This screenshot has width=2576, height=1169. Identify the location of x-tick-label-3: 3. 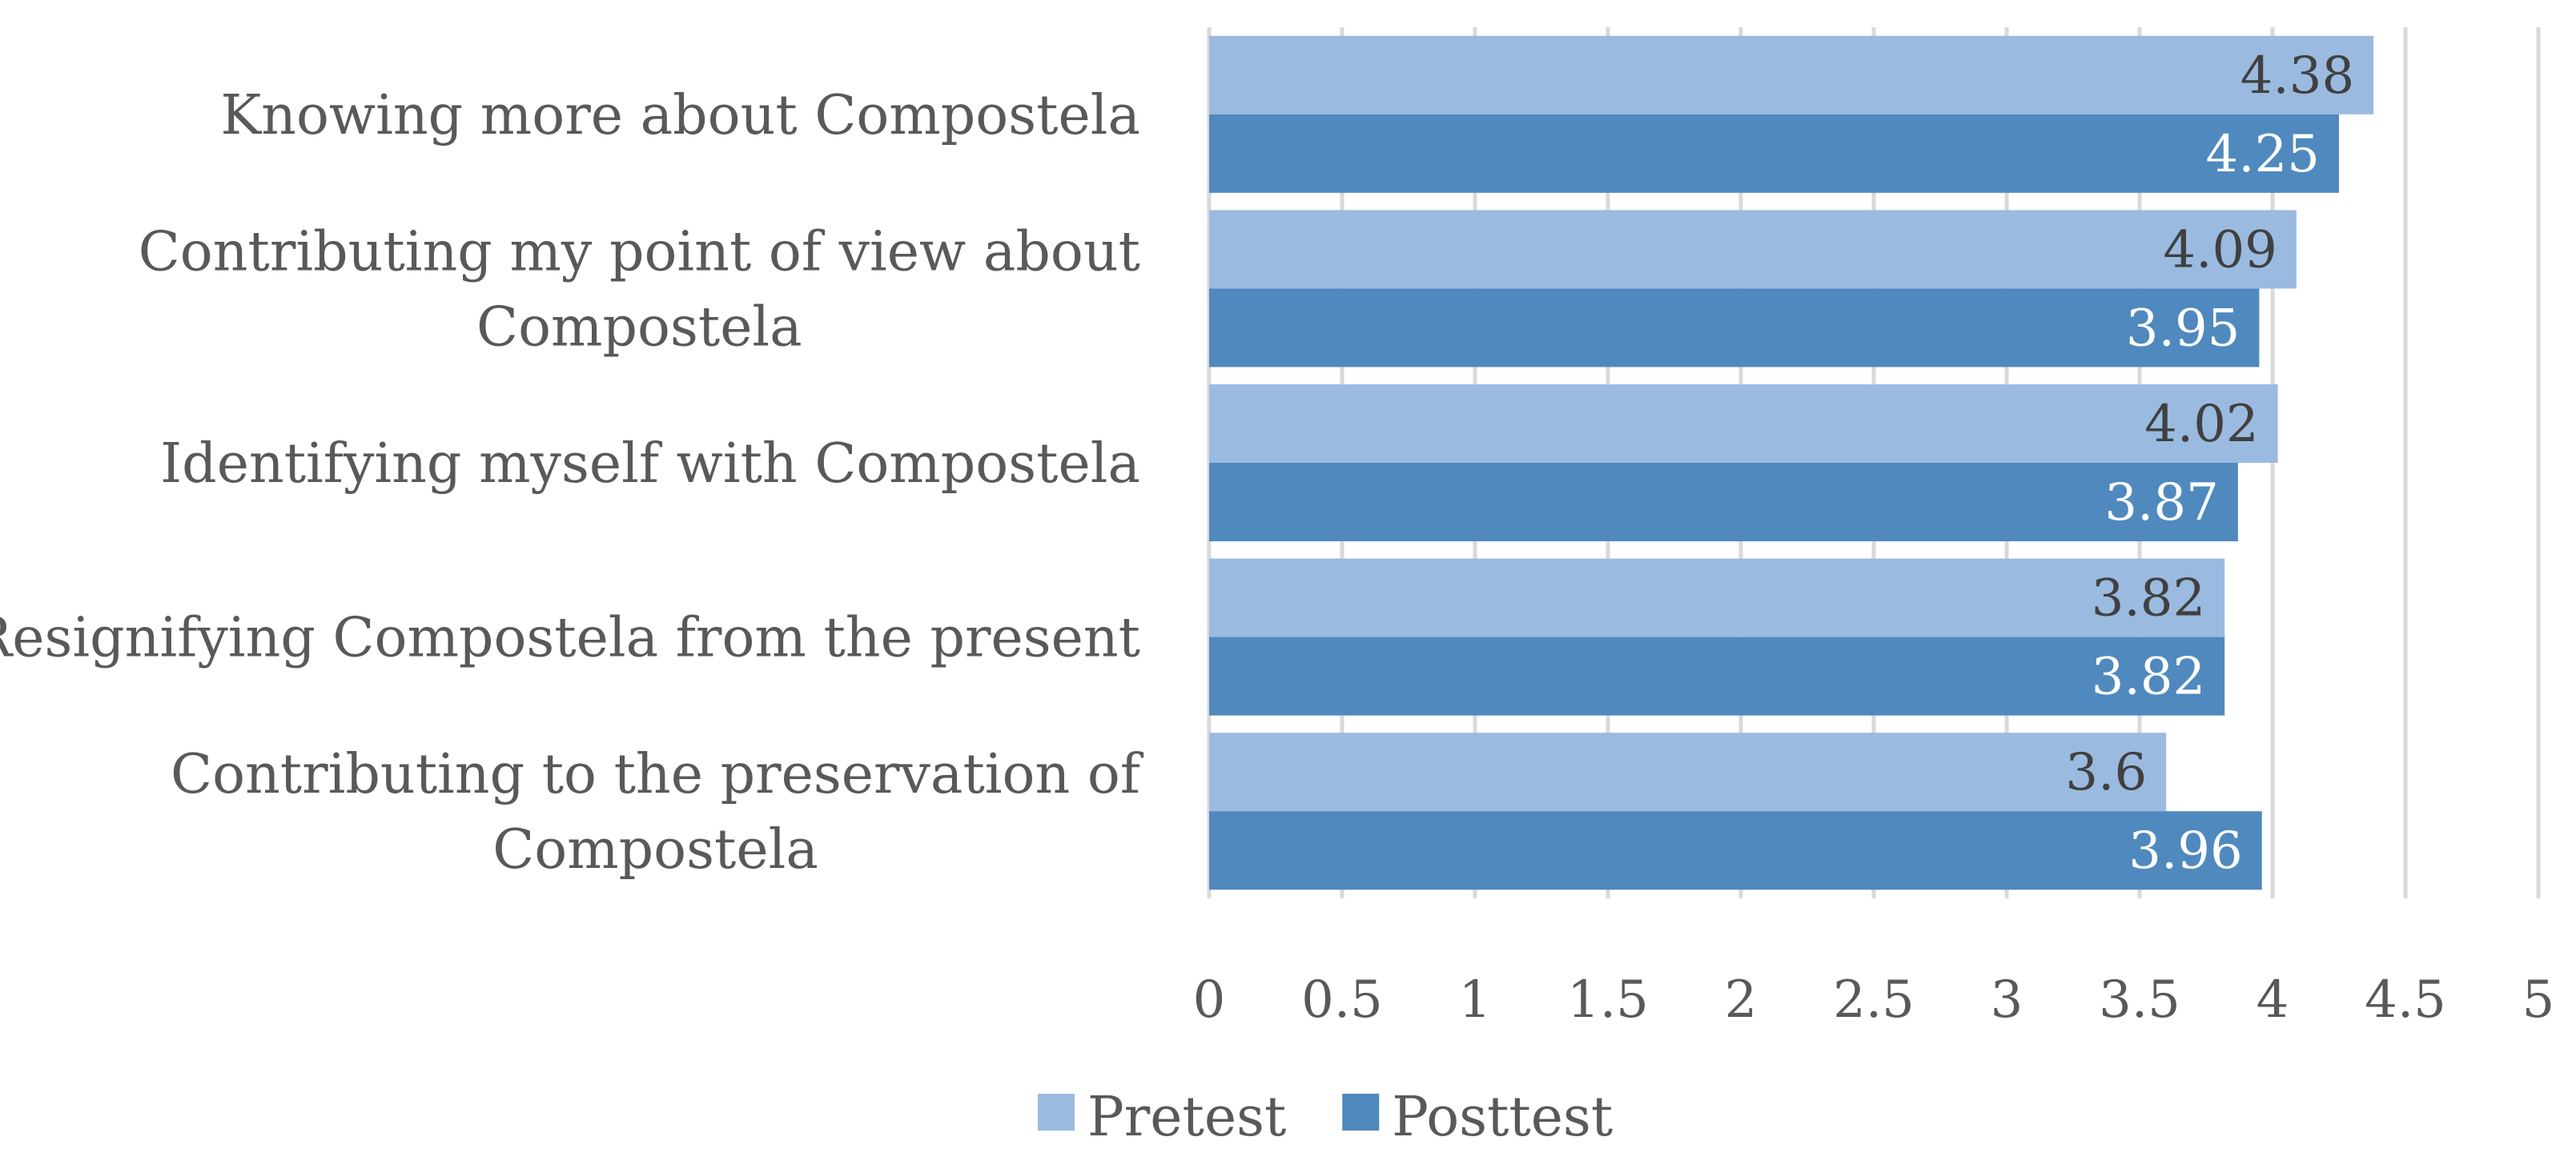
(2007, 1000).